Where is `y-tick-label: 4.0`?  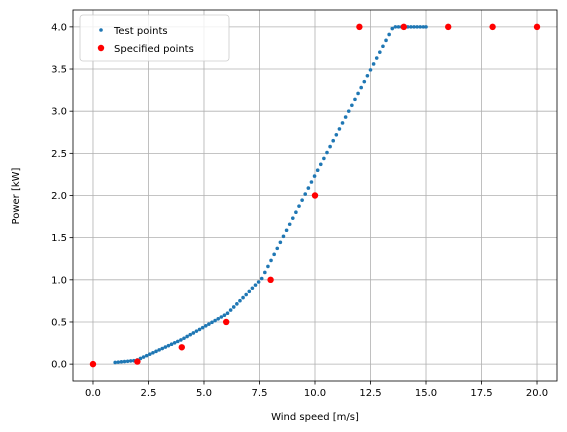
y-tick-label: 4.0 is located at coordinates (59, 27).